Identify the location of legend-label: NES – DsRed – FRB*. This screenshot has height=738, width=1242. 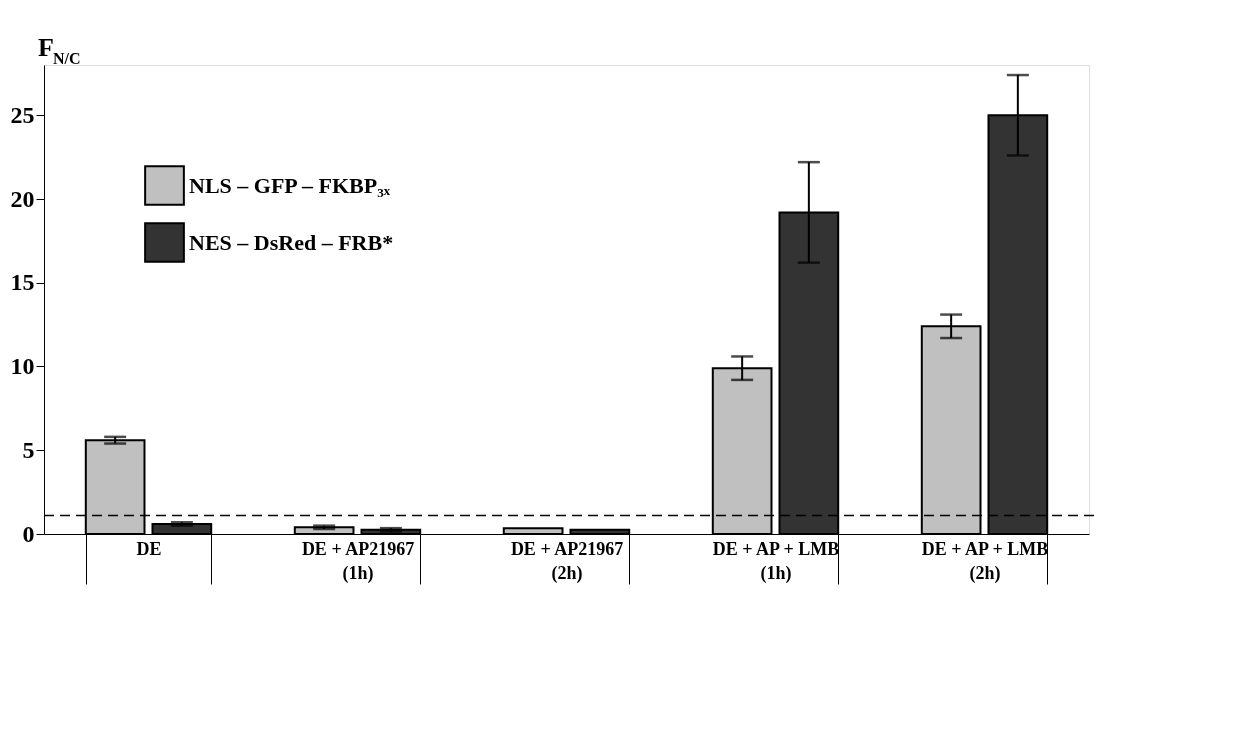
(291, 242).